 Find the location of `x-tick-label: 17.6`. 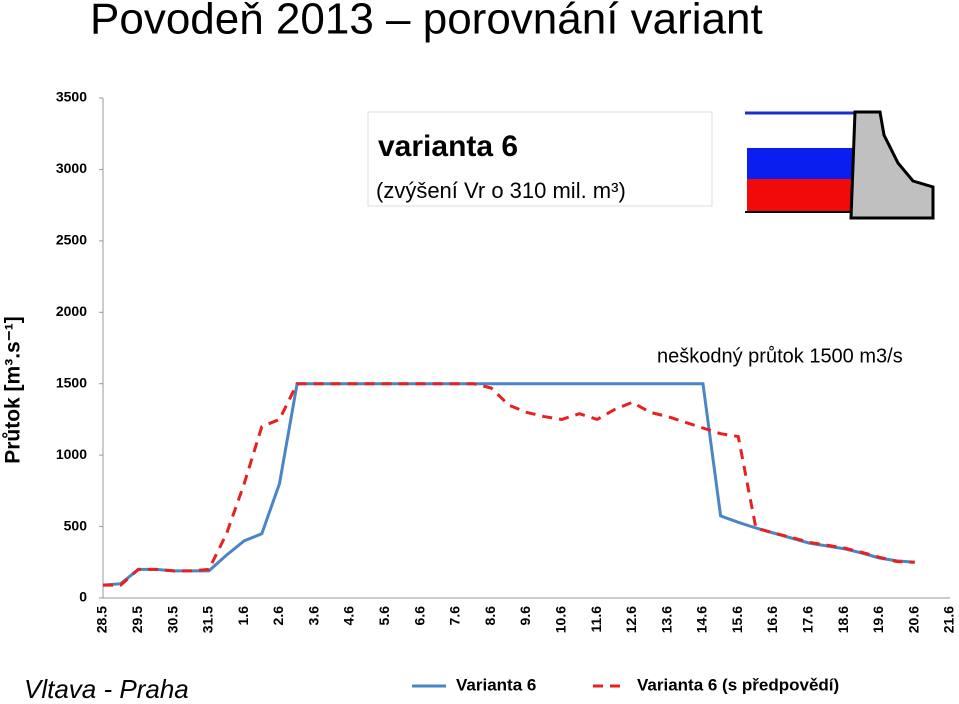

x-tick-label: 17.6 is located at coordinates (808, 619).